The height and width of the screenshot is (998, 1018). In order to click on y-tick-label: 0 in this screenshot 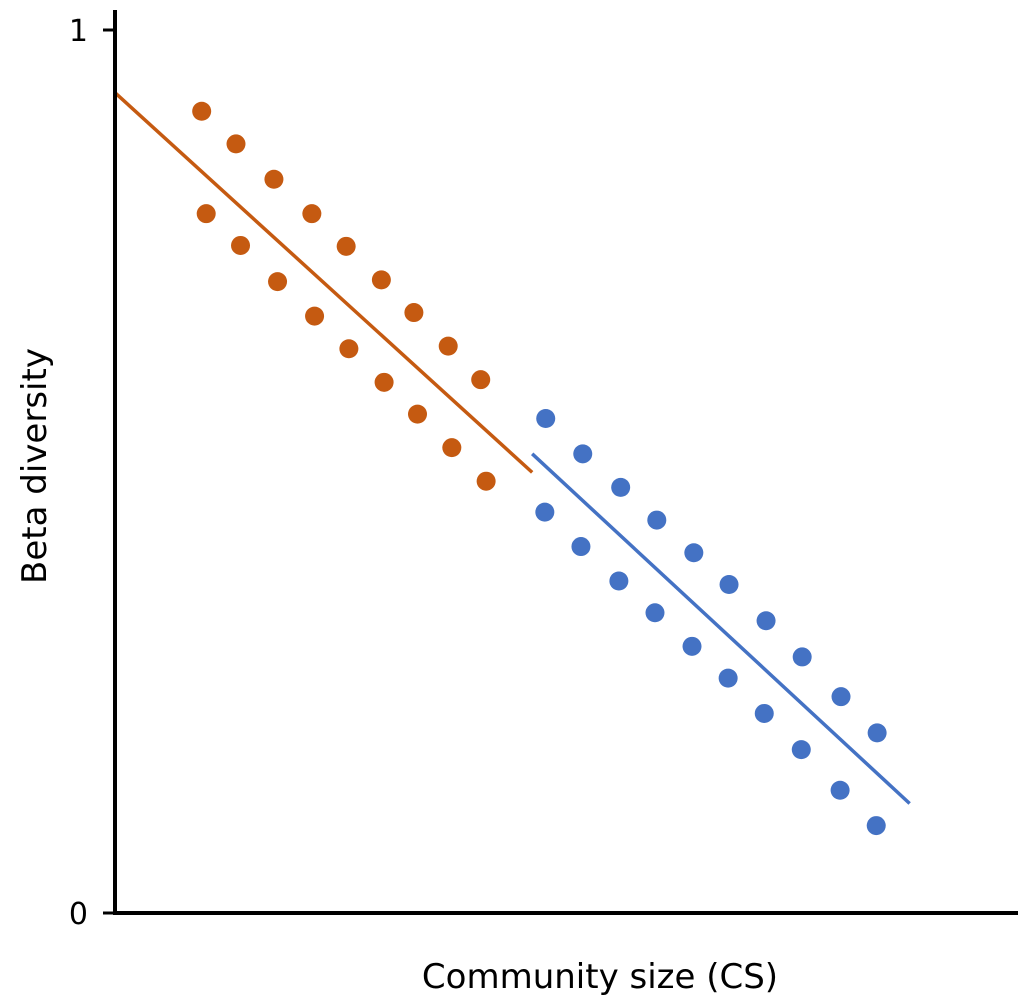, I will do `click(78, 914)`.